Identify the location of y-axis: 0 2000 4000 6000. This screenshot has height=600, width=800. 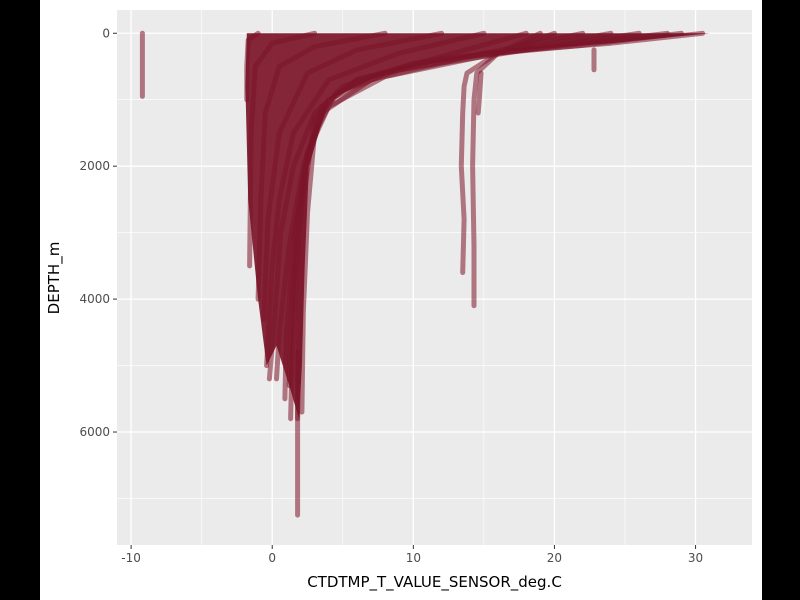
(98, 232).